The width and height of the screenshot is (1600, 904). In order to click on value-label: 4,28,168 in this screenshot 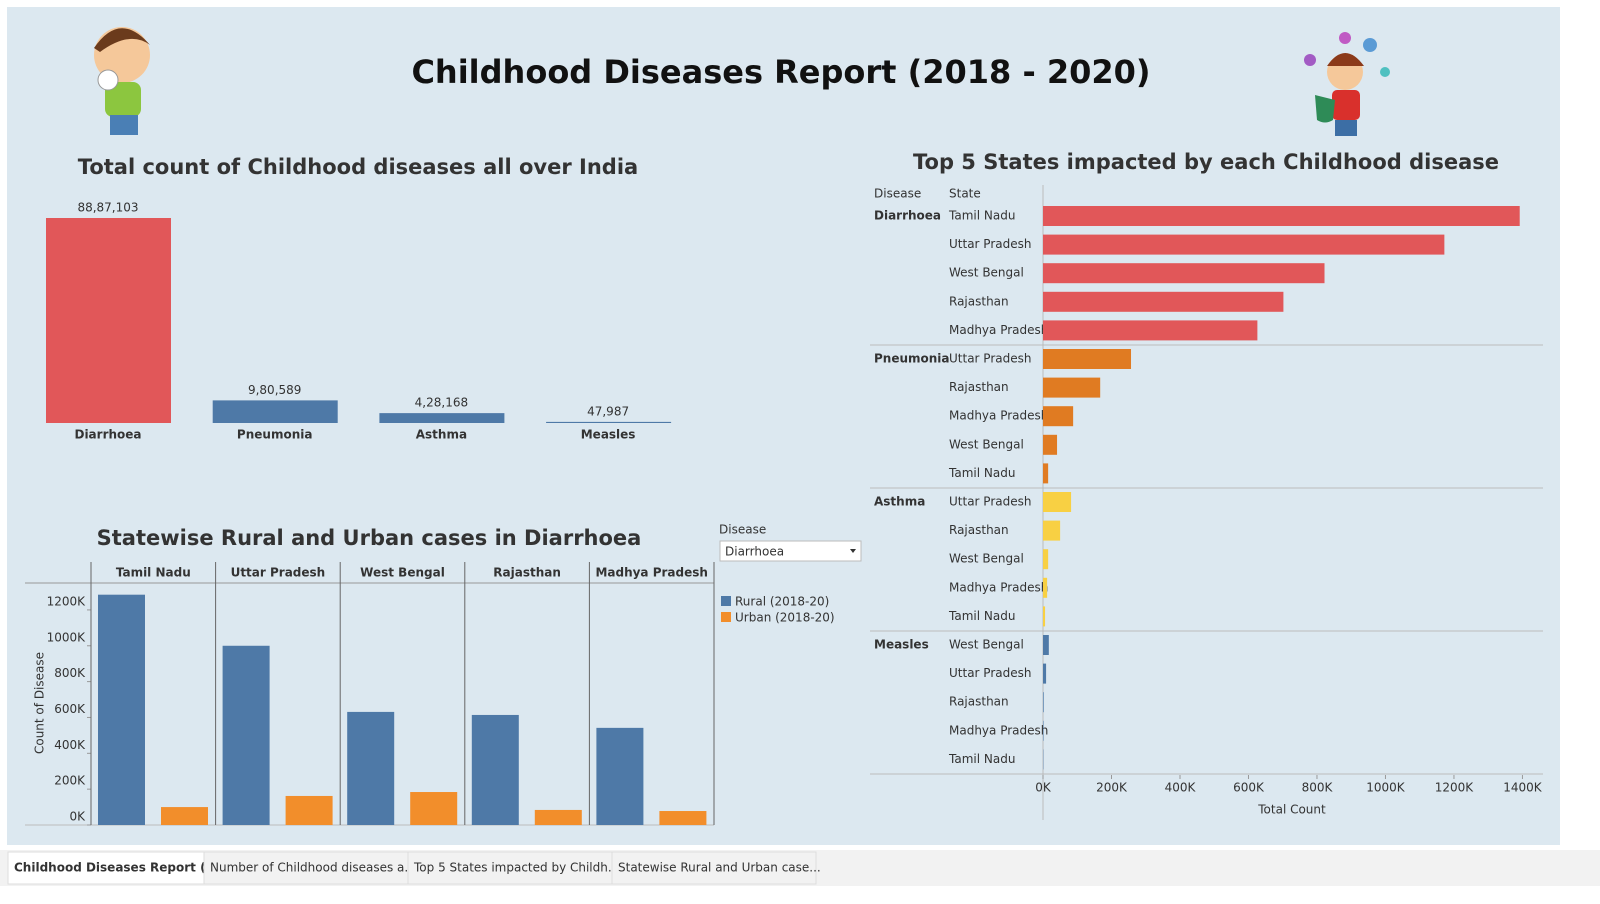, I will do `click(441, 403)`.